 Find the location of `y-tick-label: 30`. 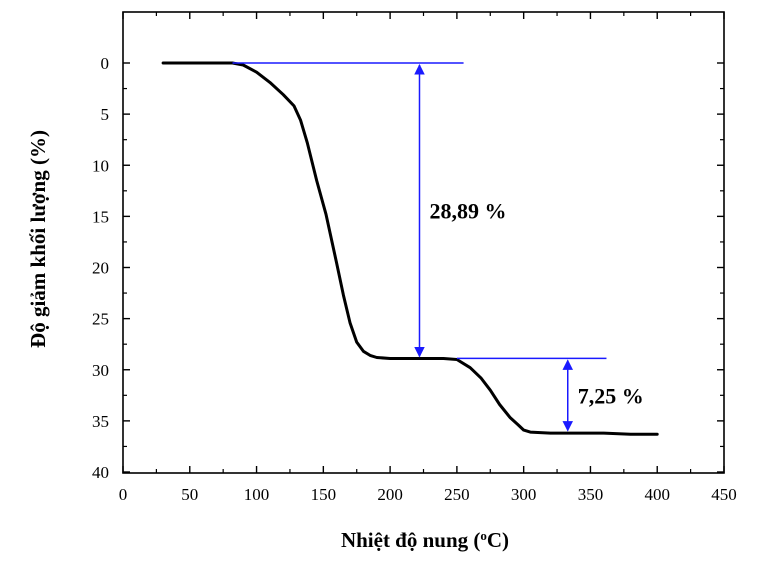

y-tick-label: 30 is located at coordinates (100, 370).